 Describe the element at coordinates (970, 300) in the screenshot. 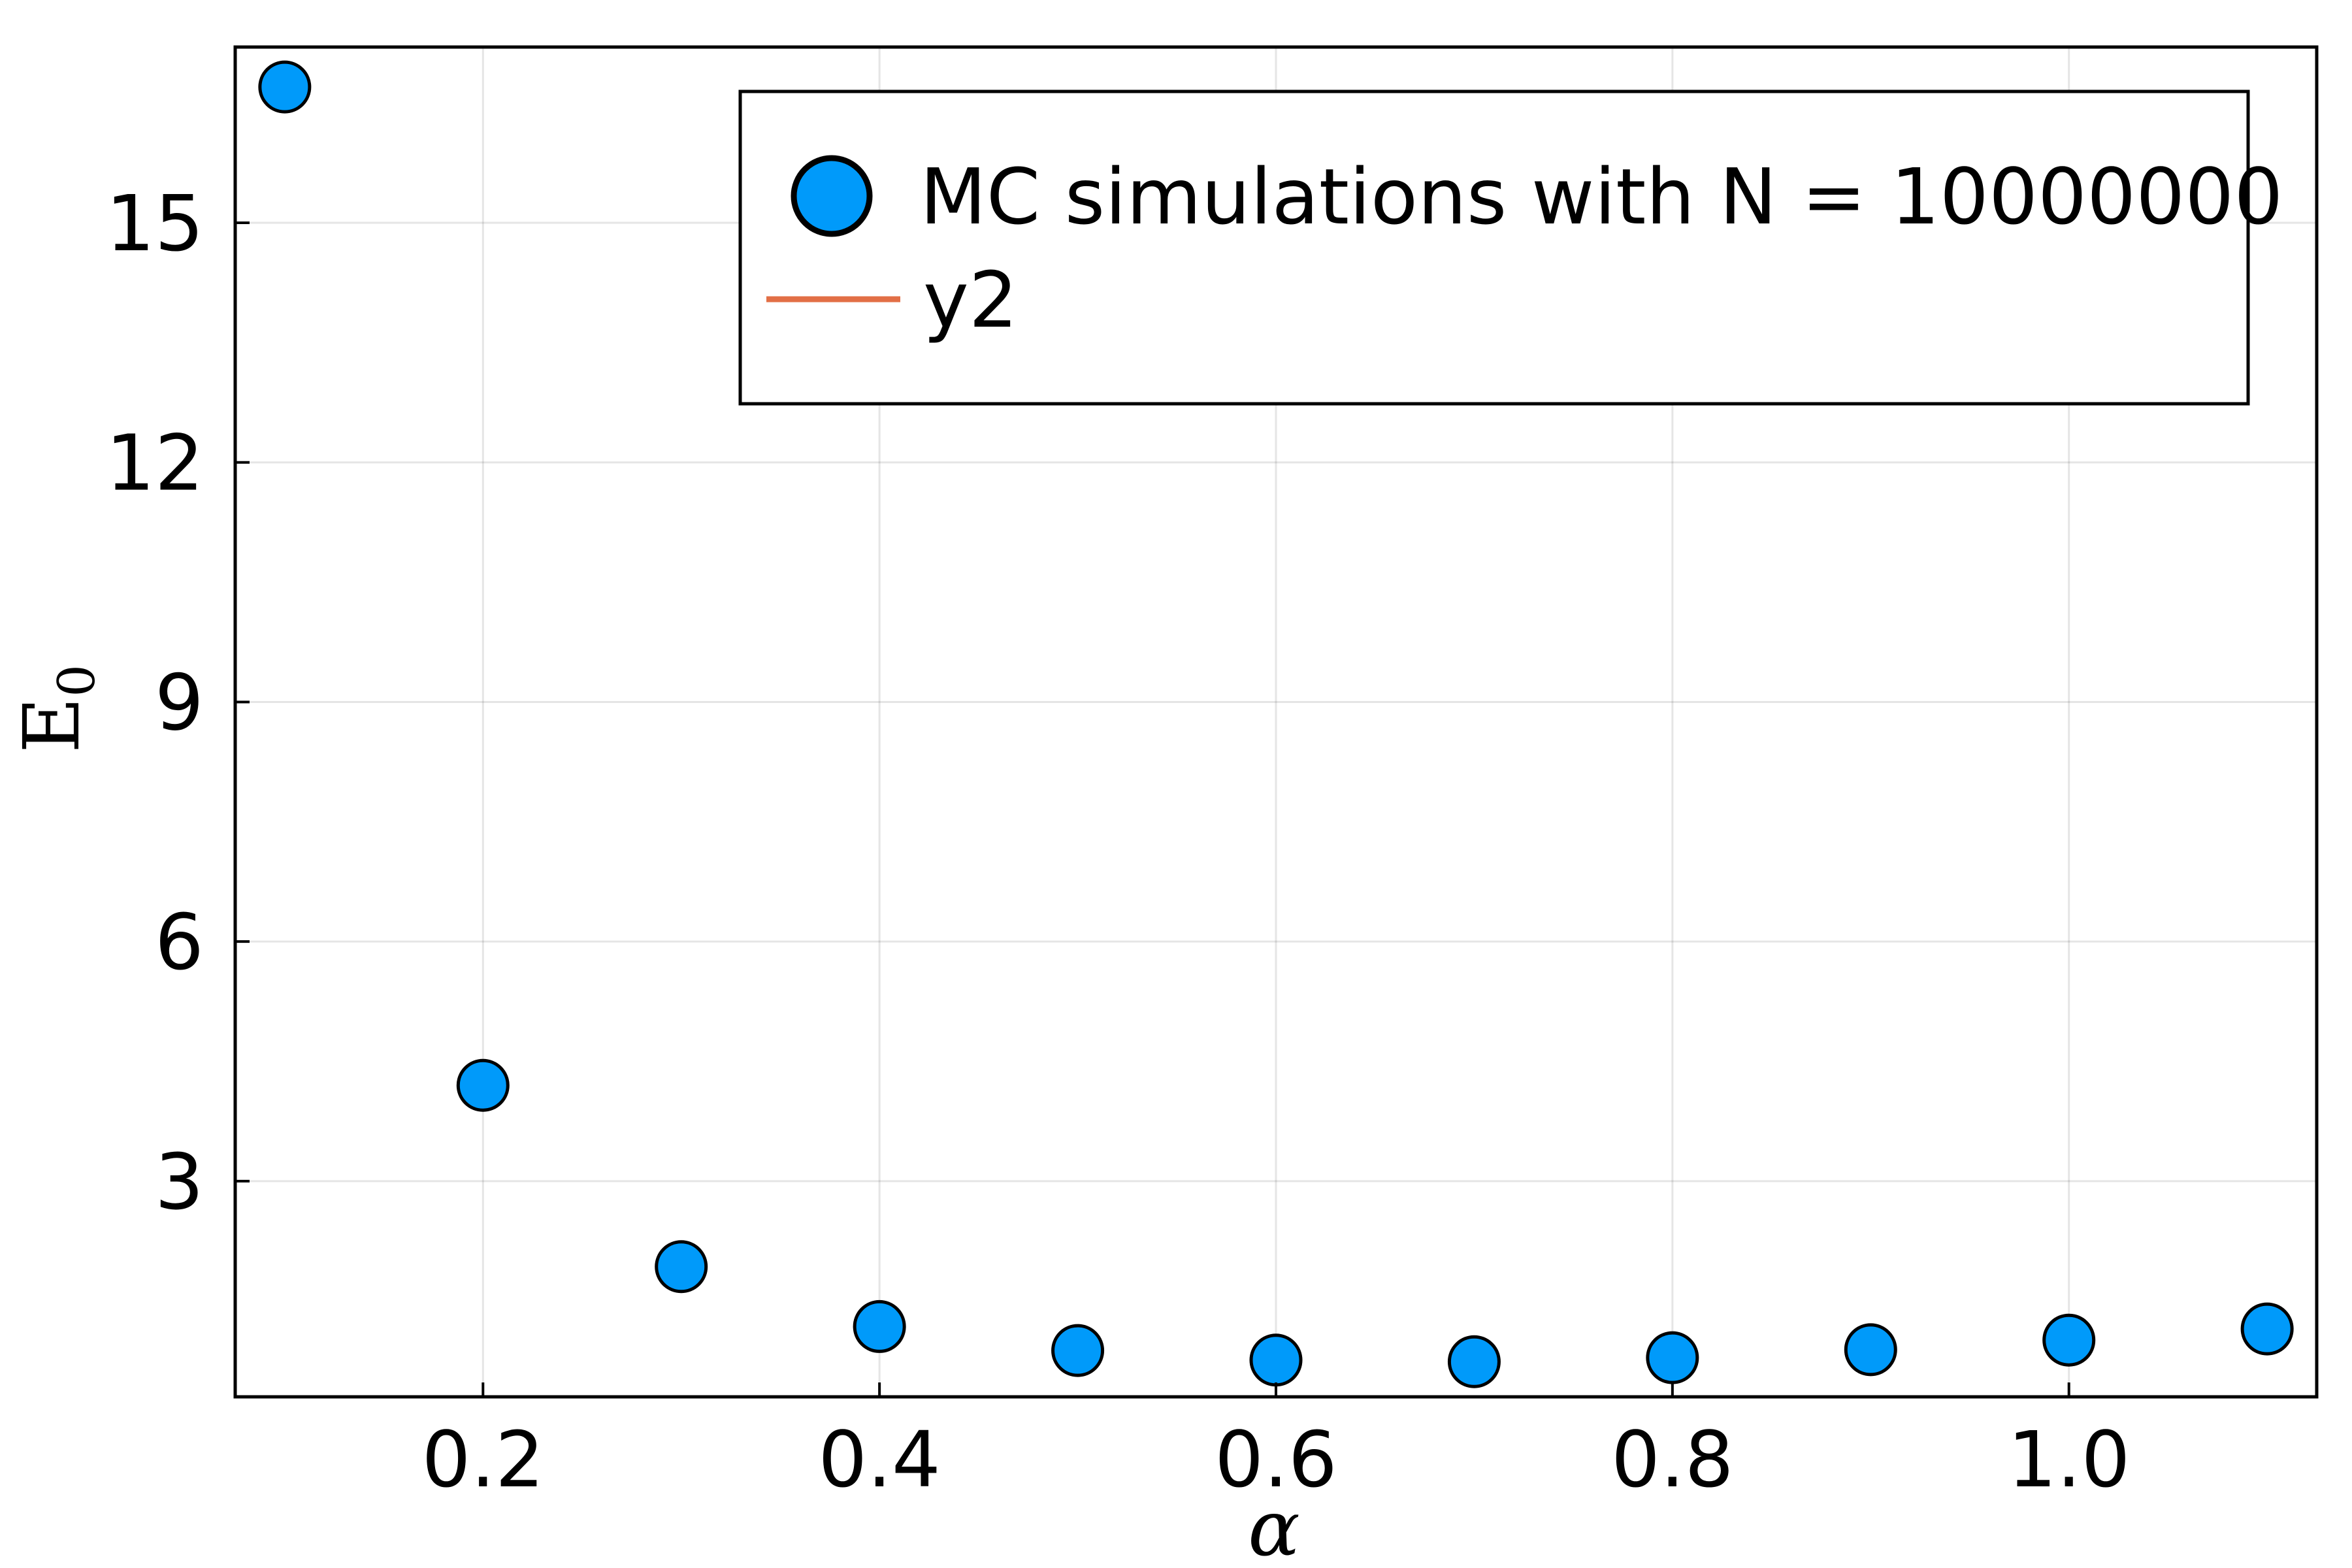

I see `legend-label-y2: y2` at that location.